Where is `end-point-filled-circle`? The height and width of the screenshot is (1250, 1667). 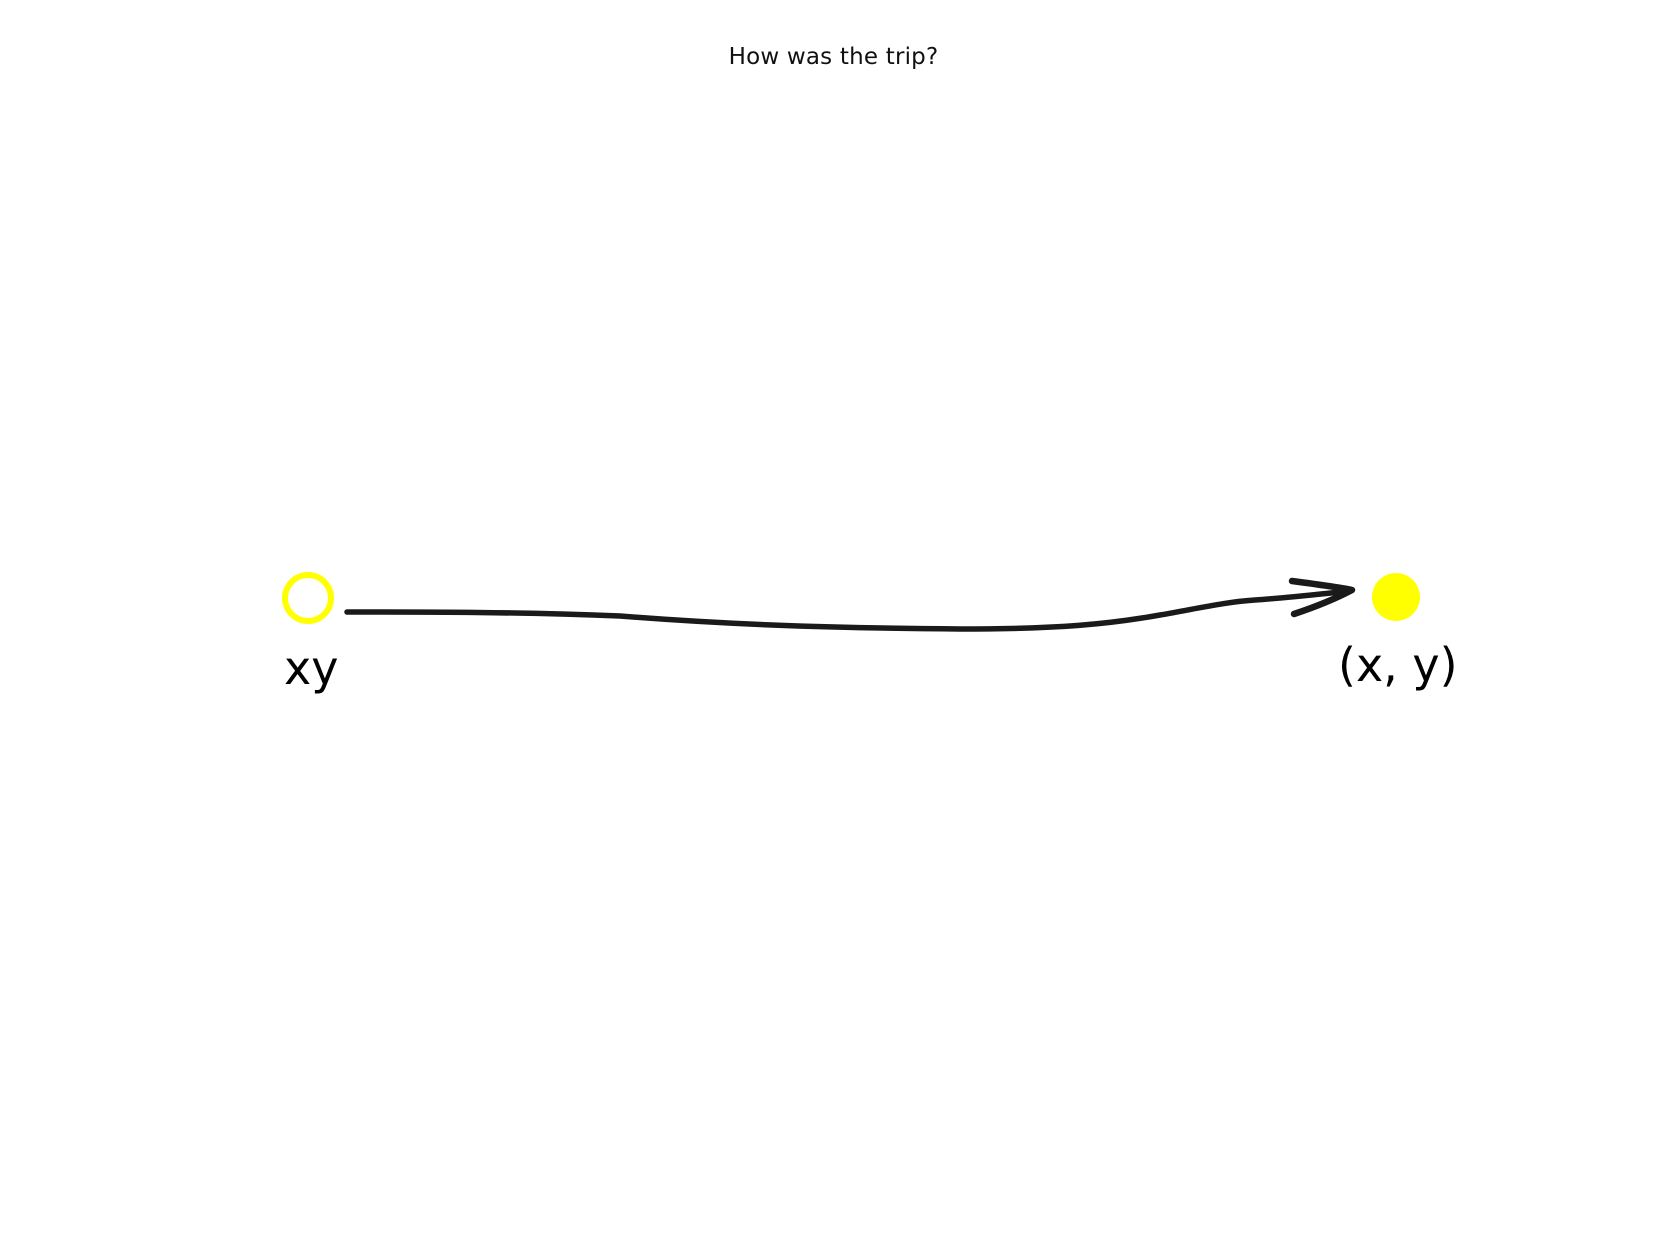 end-point-filled-circle is located at coordinates (1396, 597).